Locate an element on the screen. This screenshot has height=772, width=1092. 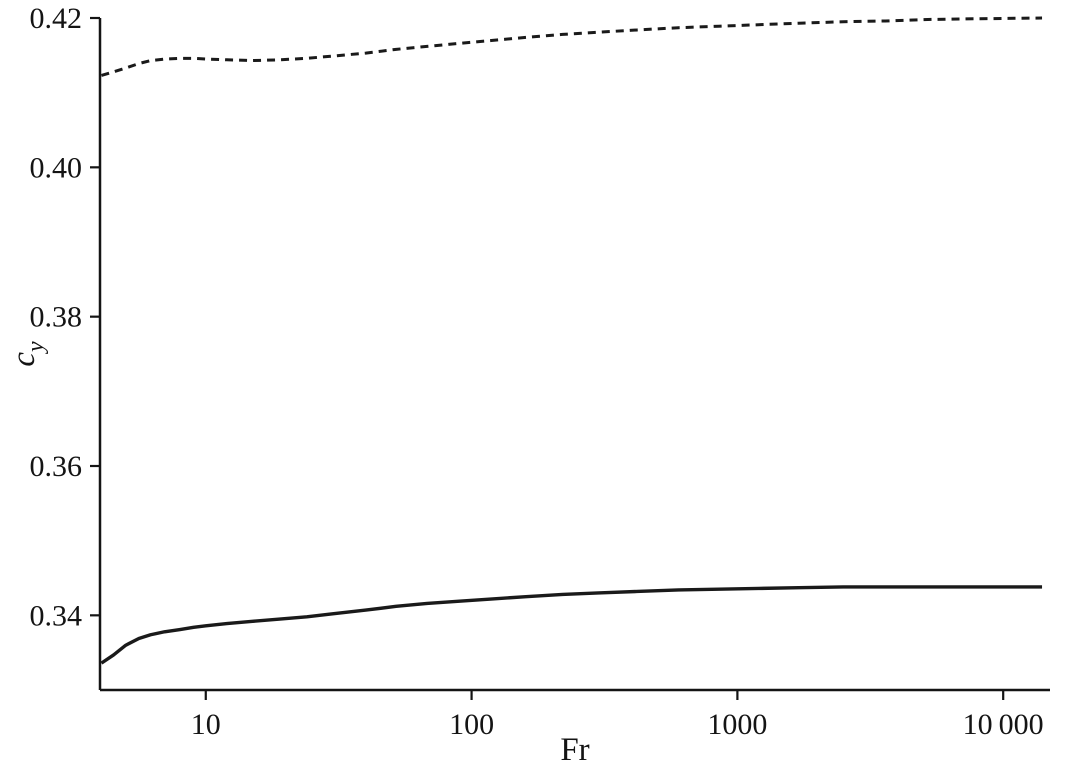
y-tick-label: 0.36 is located at coordinates (56, 466).